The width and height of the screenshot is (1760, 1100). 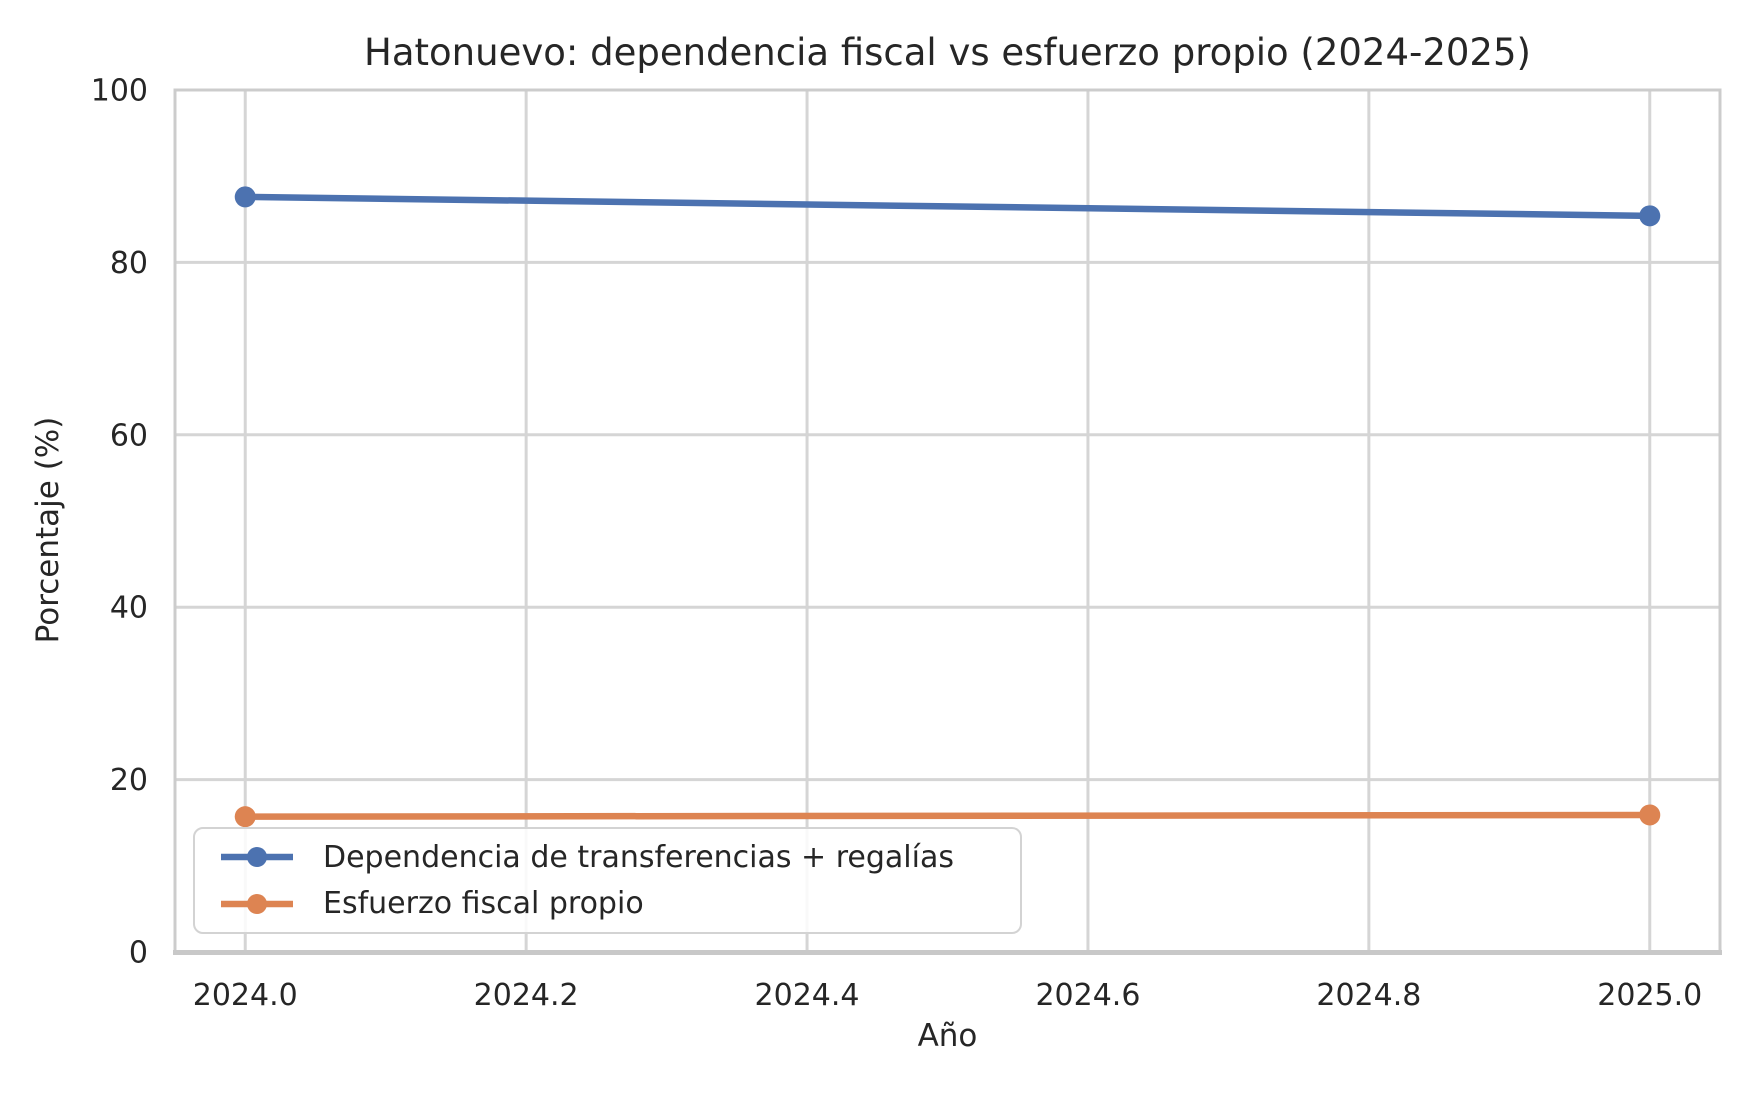 What do you see at coordinates (245, 995) in the screenshot?
I see `x-tick-label: 2024.0` at bounding box center [245, 995].